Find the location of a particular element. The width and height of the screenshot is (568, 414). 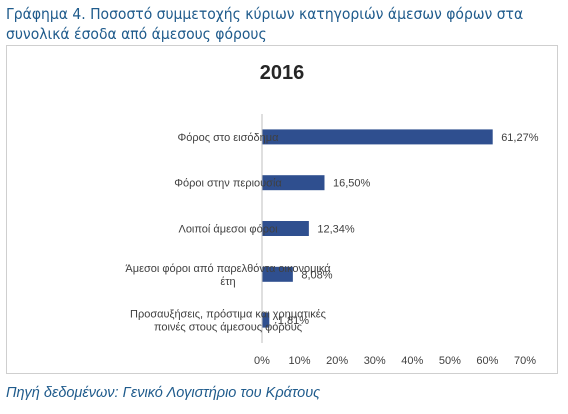

x-tick-label: 0% is located at coordinates (262, 361).